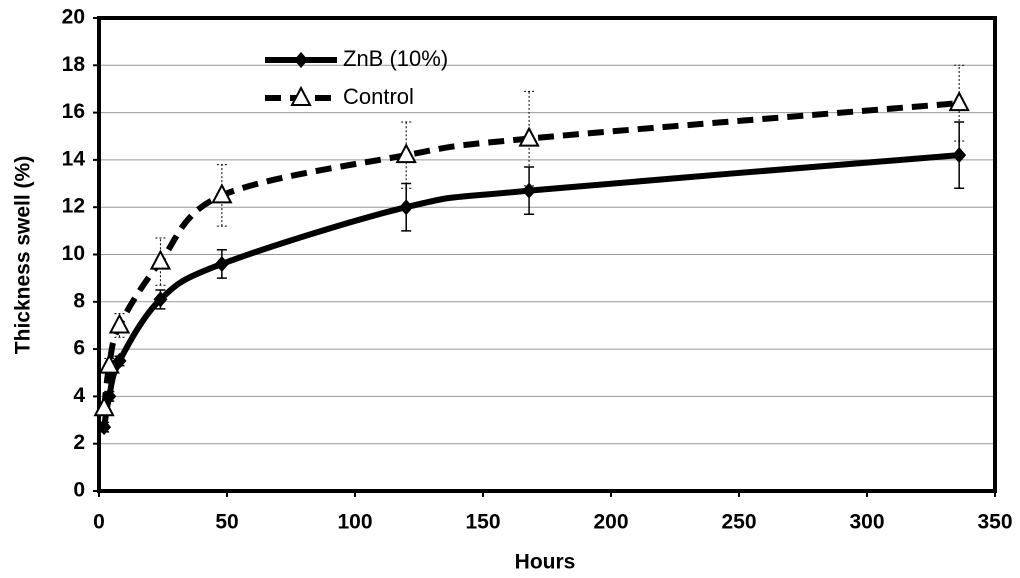  Describe the element at coordinates (79, 300) in the screenshot. I see `y-tick-label: 8` at that location.